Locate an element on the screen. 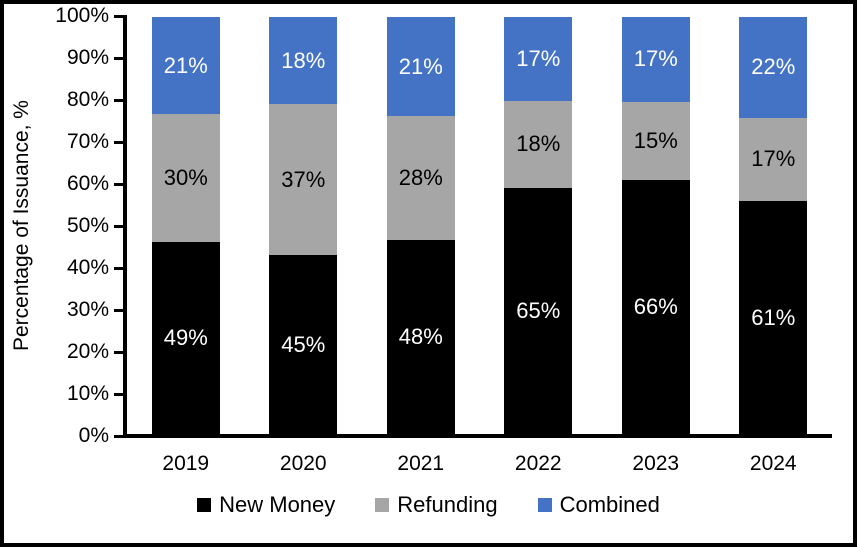  tick-label: 20% is located at coordinates (87, 351).